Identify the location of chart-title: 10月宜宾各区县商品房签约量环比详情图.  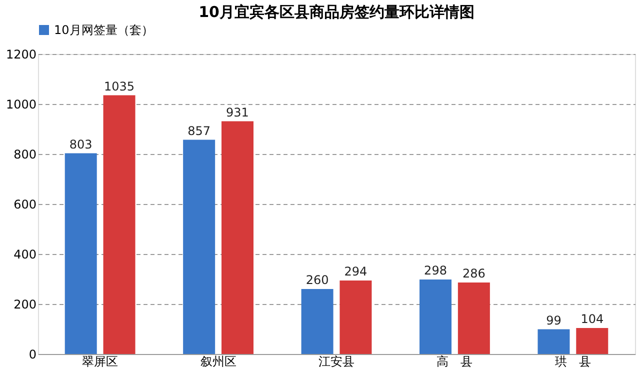
(336, 12).